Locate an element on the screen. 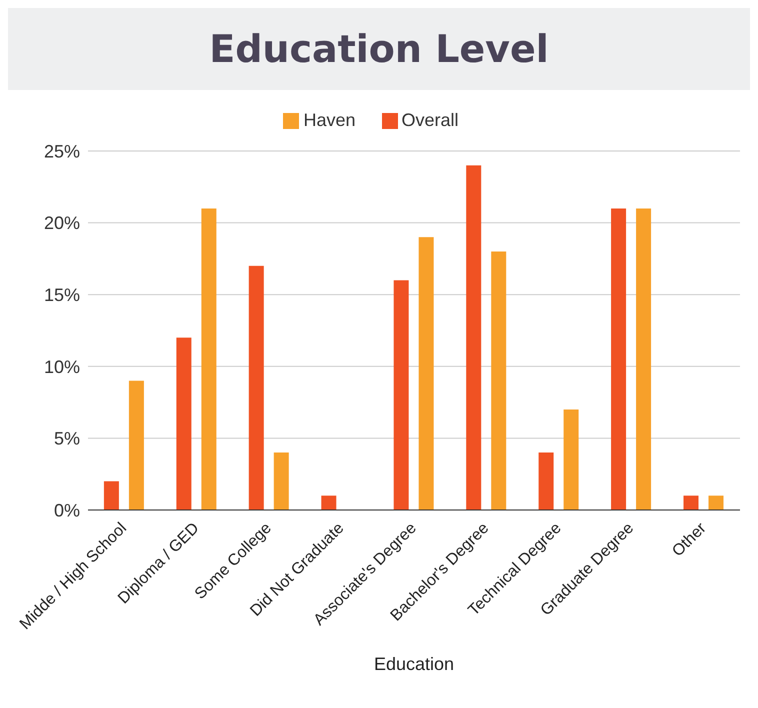 This screenshot has height=708, width=758. chart-title: Education Level is located at coordinates (379, 49).